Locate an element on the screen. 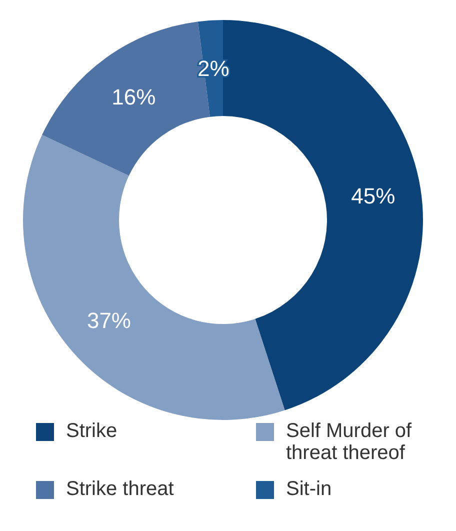  legend-label: Strike threat is located at coordinates (120, 489).